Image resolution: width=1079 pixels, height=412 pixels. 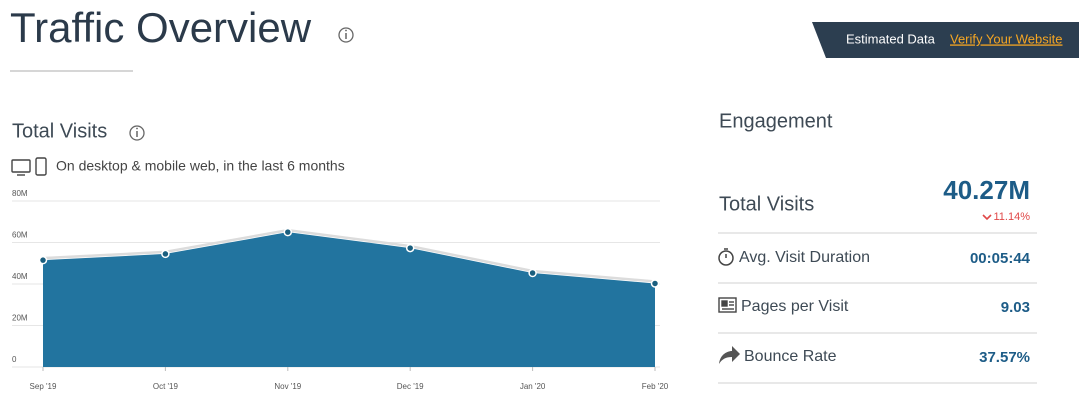 What do you see at coordinates (776, 121) in the screenshot?
I see `engagement-title: Engagement` at bounding box center [776, 121].